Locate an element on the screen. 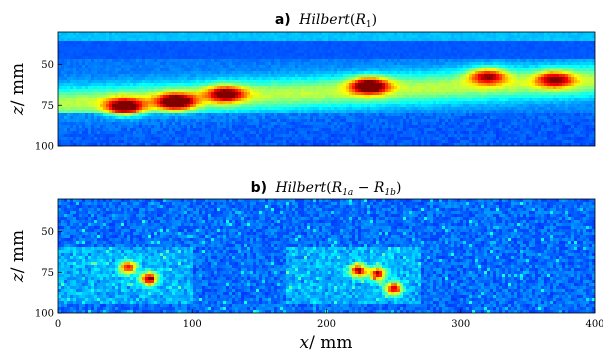  panel-b-xlabel: x/ mm is located at coordinates (326, 343).